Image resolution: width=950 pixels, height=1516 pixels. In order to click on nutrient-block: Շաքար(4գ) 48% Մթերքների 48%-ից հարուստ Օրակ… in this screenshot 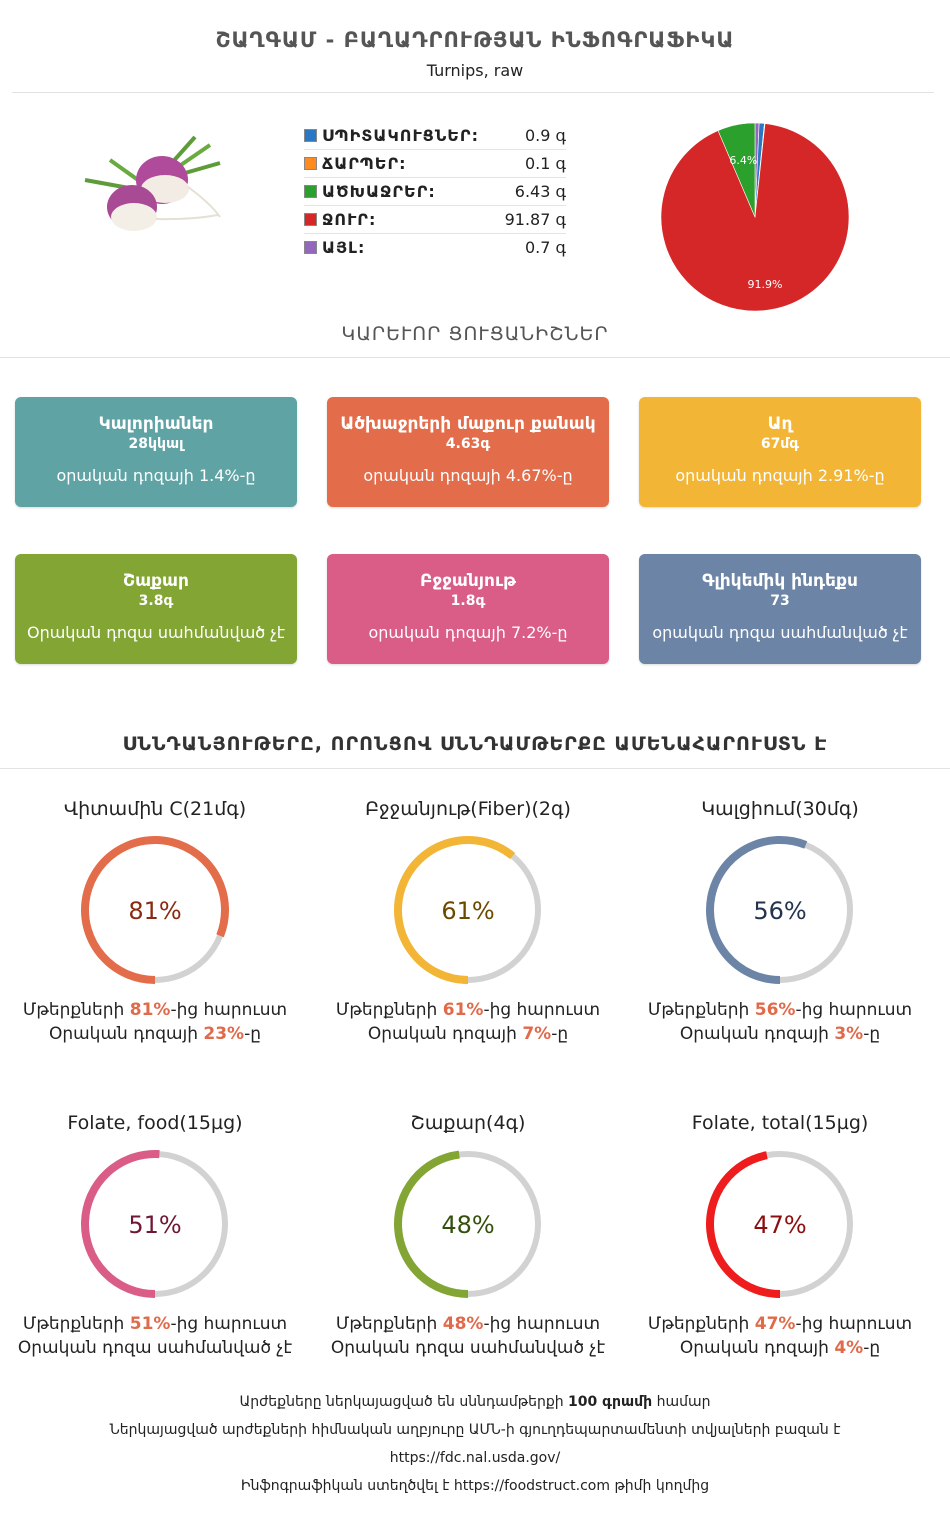, I will do `click(468, 1235)`.